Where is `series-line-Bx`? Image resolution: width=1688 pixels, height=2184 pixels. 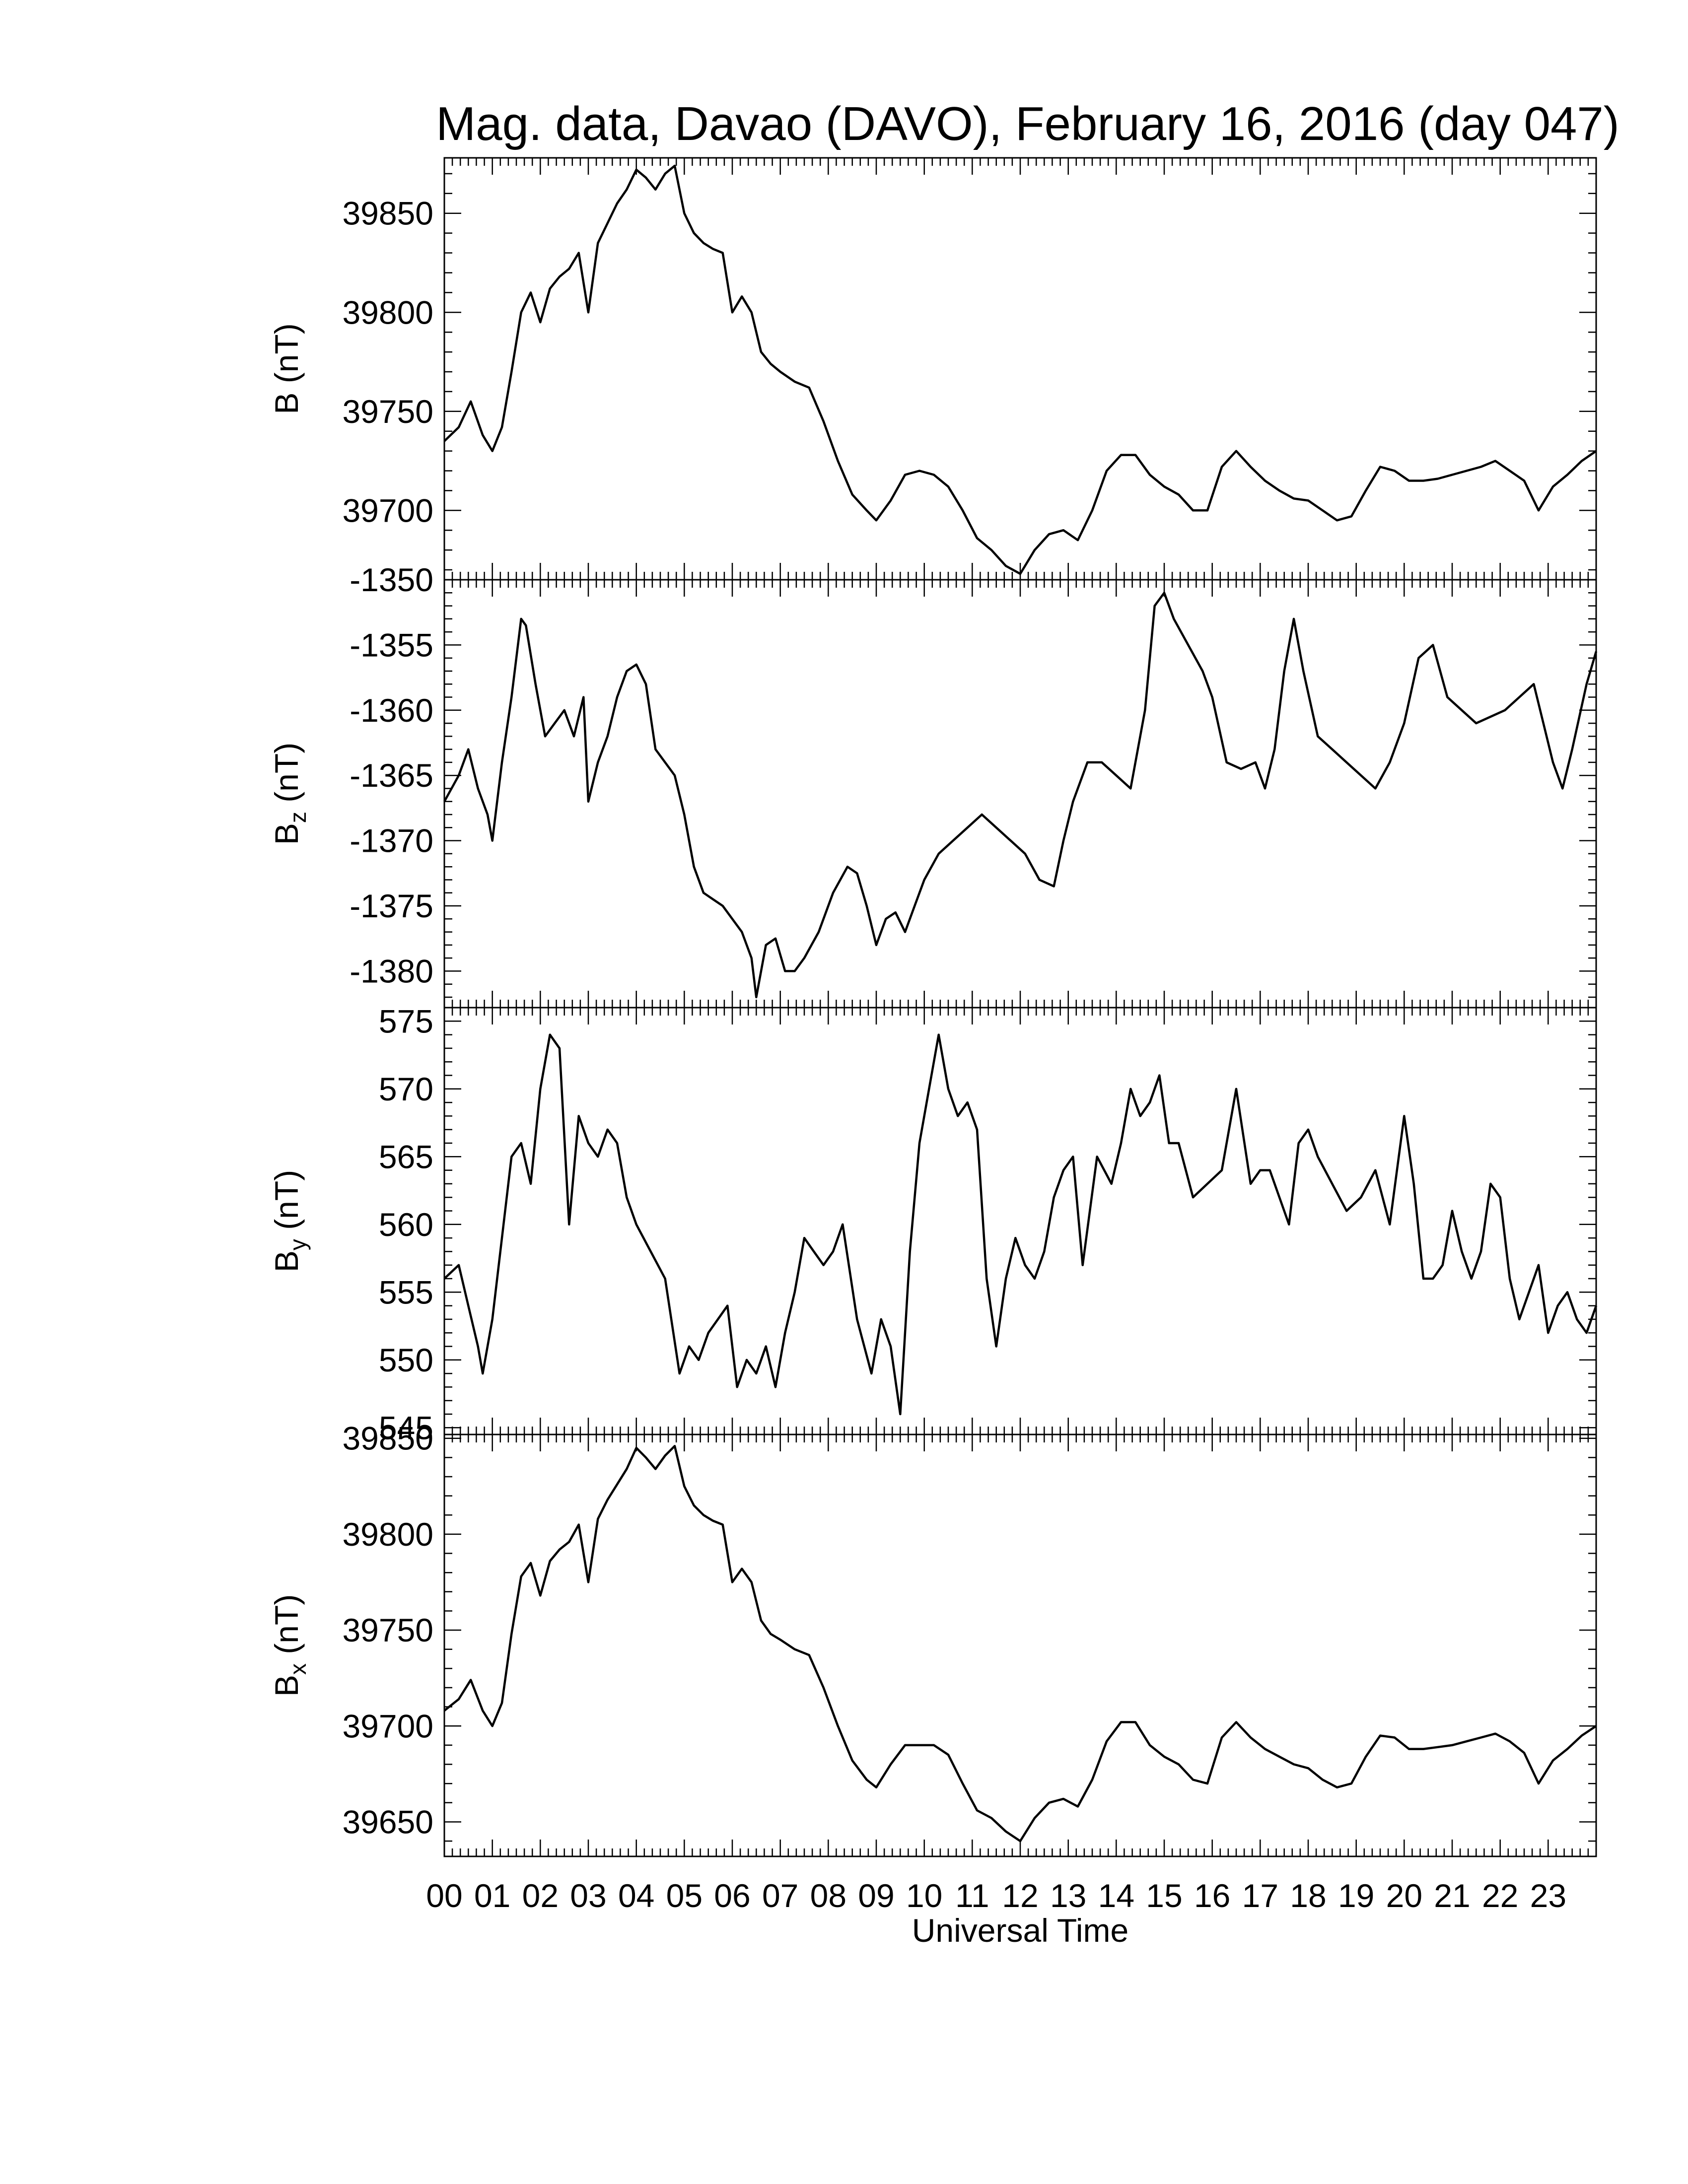
series-line-Bx is located at coordinates (1020, 1643).